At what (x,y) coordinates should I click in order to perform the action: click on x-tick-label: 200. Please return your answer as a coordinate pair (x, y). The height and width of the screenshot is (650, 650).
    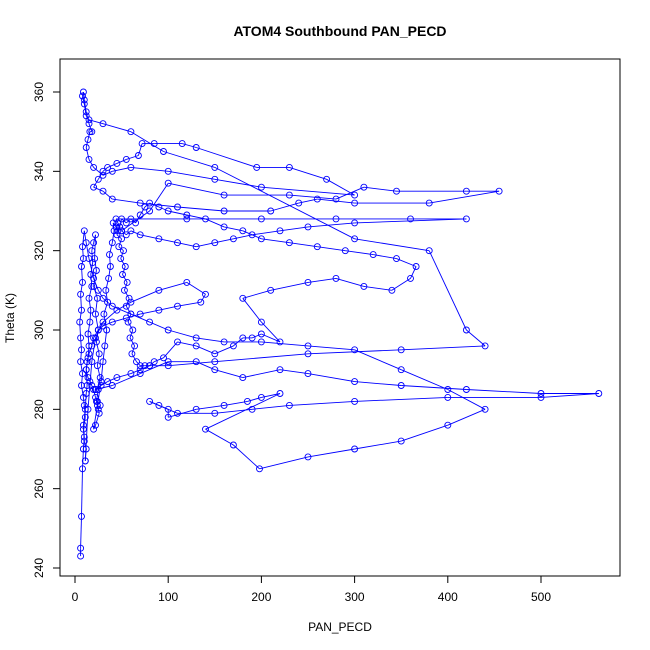
    Looking at the image, I should click on (261, 597).